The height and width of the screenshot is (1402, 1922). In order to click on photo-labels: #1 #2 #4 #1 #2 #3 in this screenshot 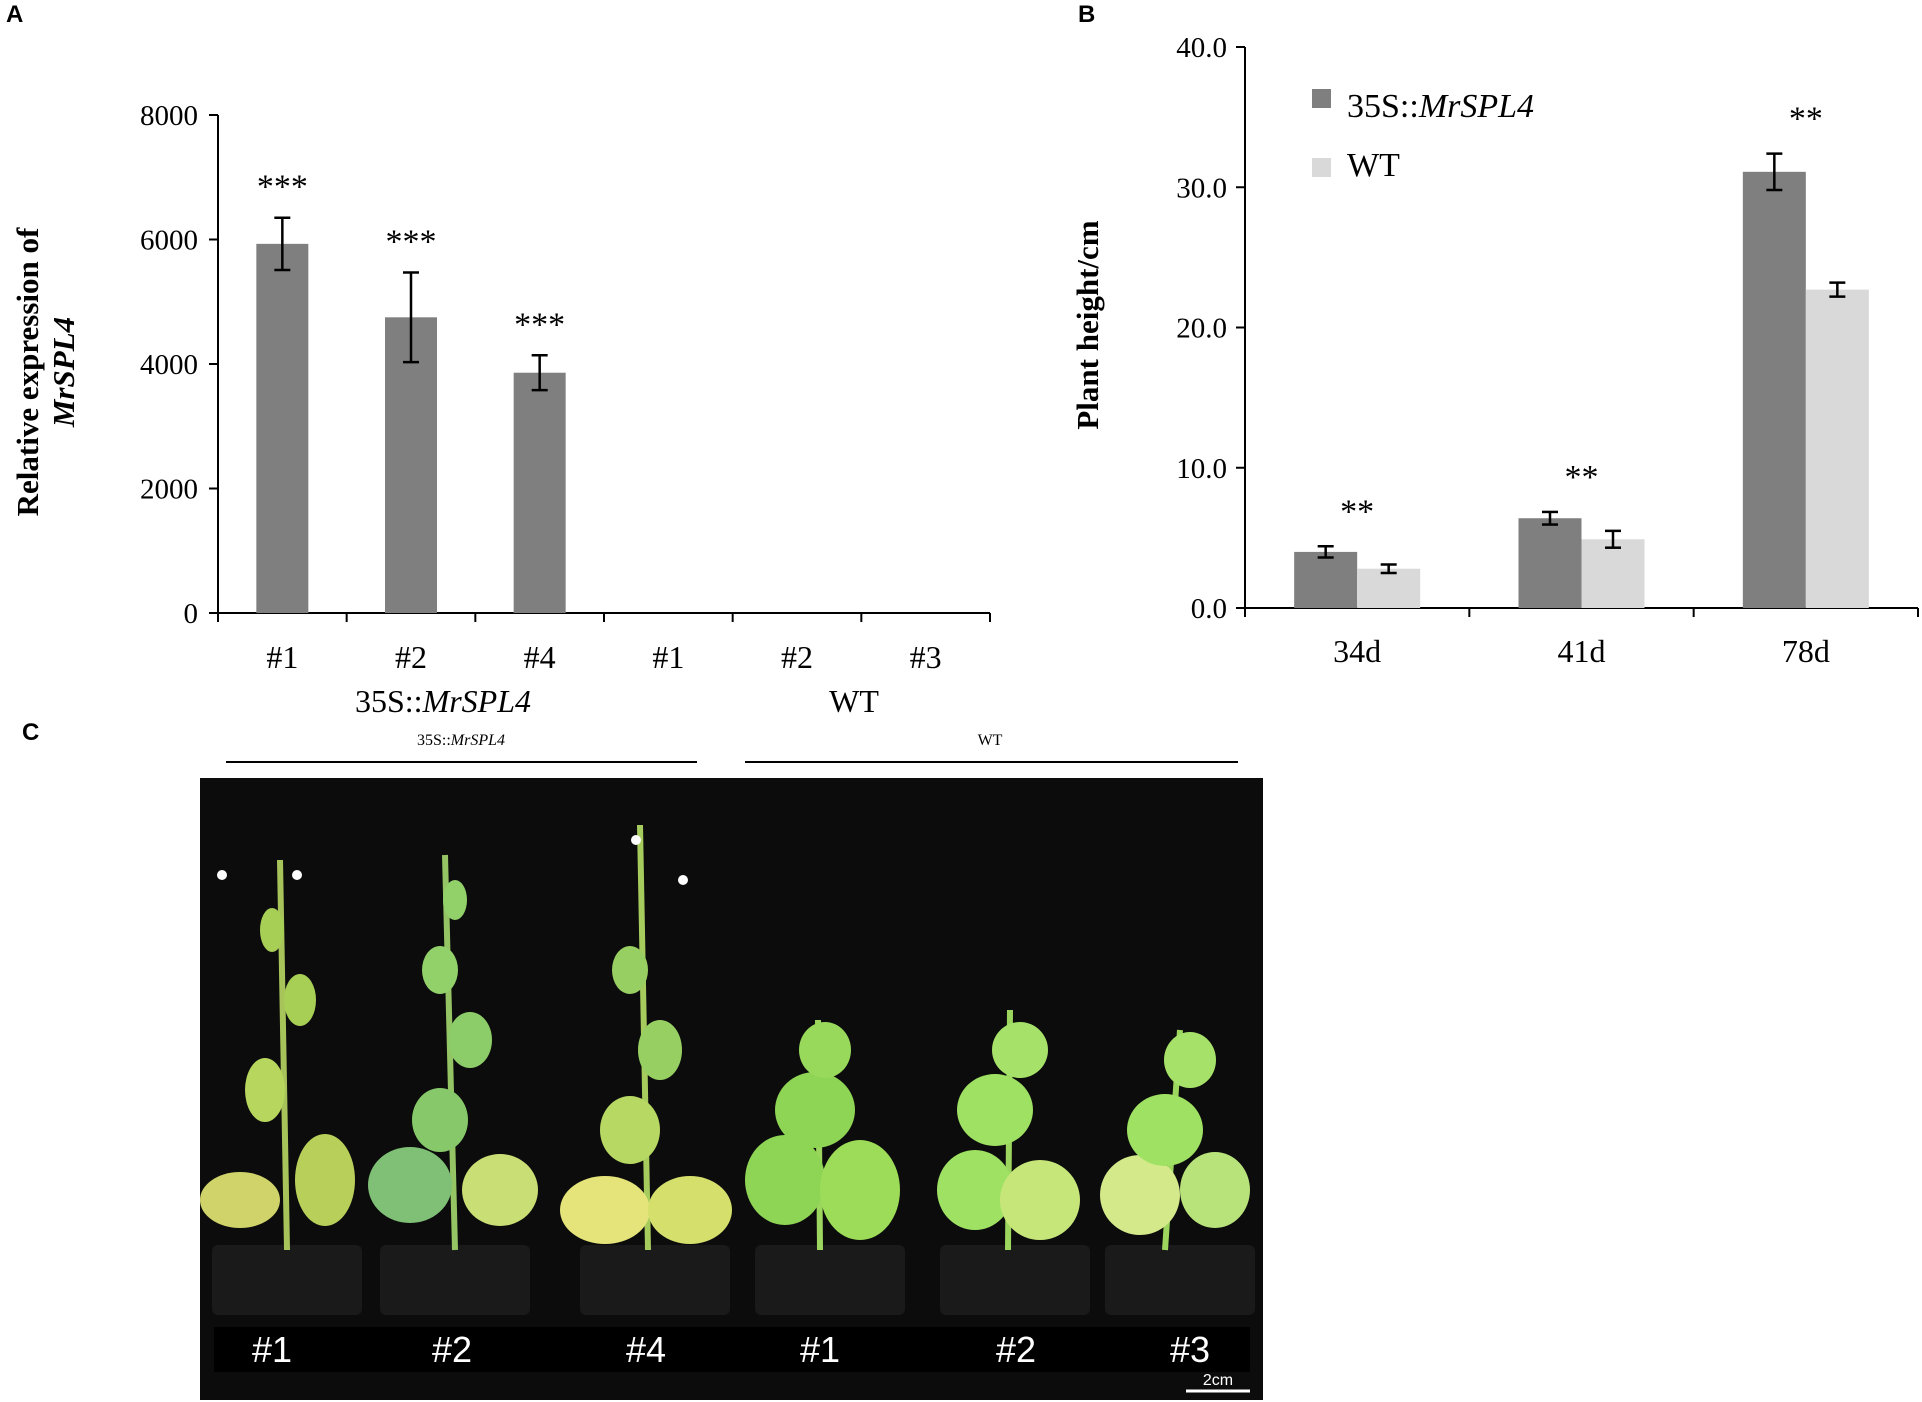, I will do `click(731, 1349)`.